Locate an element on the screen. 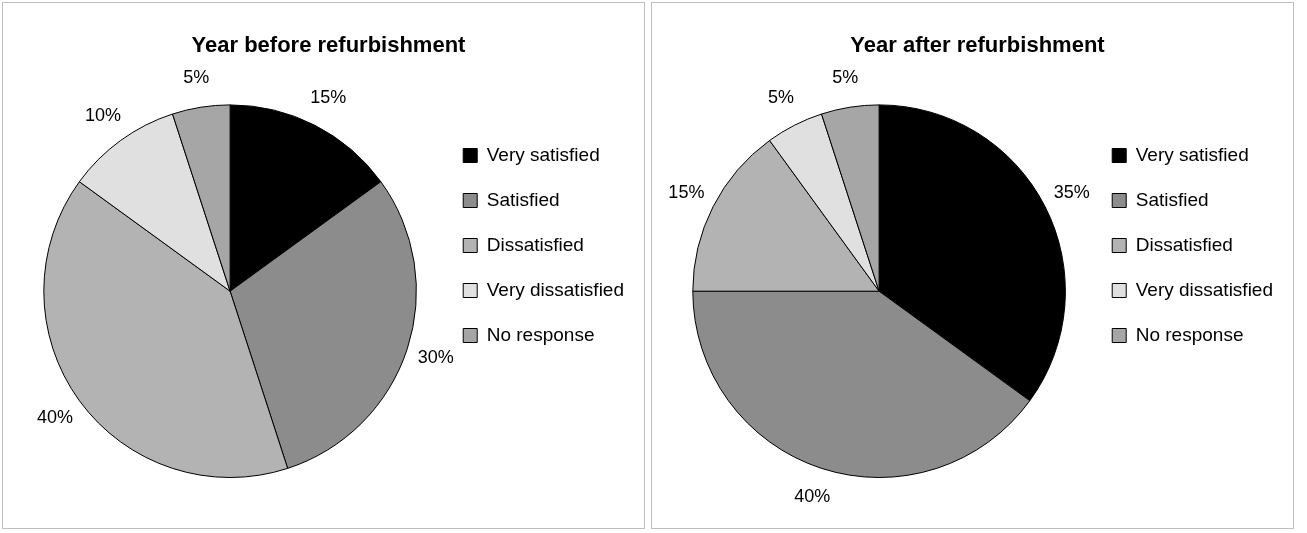 This screenshot has height=533, width=1307. chart-title: Year before refurbishment is located at coordinates (329, 45).